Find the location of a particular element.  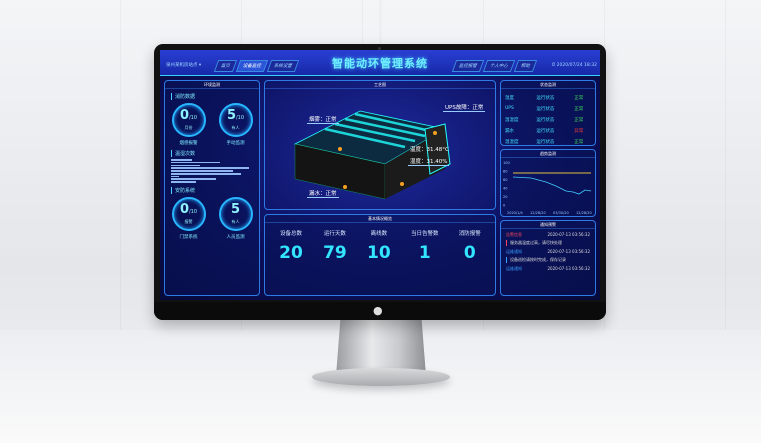

fire-gauge-1: 0/10 月份 烟感报警 is located at coordinates (188, 124).